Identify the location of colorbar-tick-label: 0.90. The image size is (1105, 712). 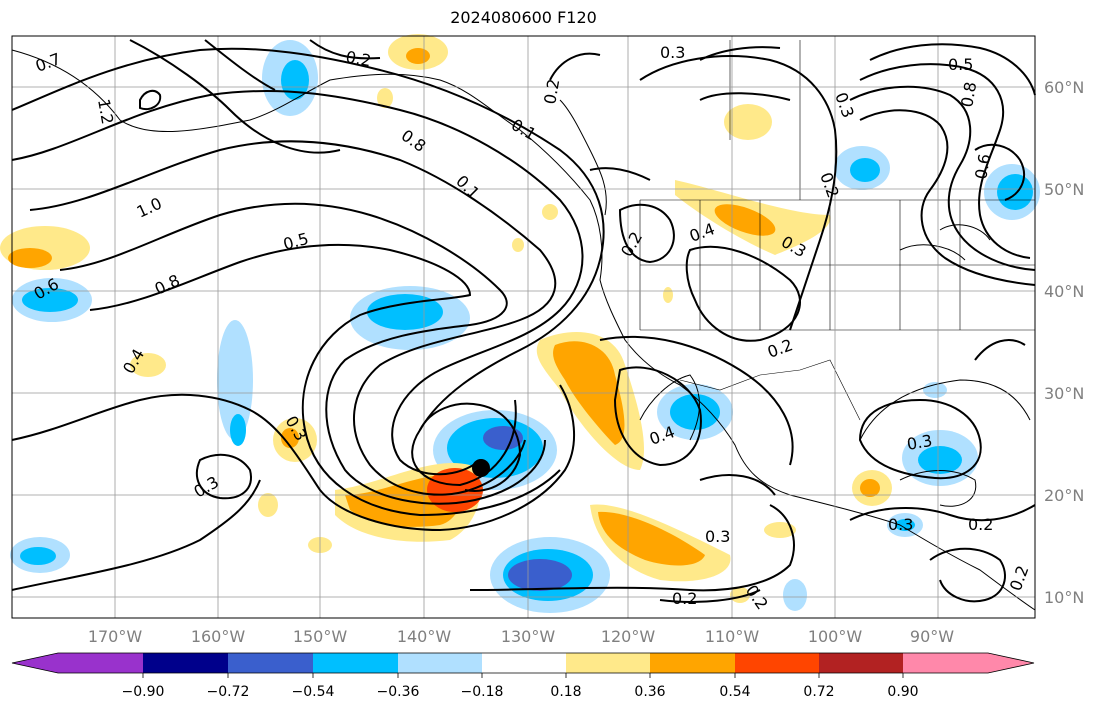
(902, 692).